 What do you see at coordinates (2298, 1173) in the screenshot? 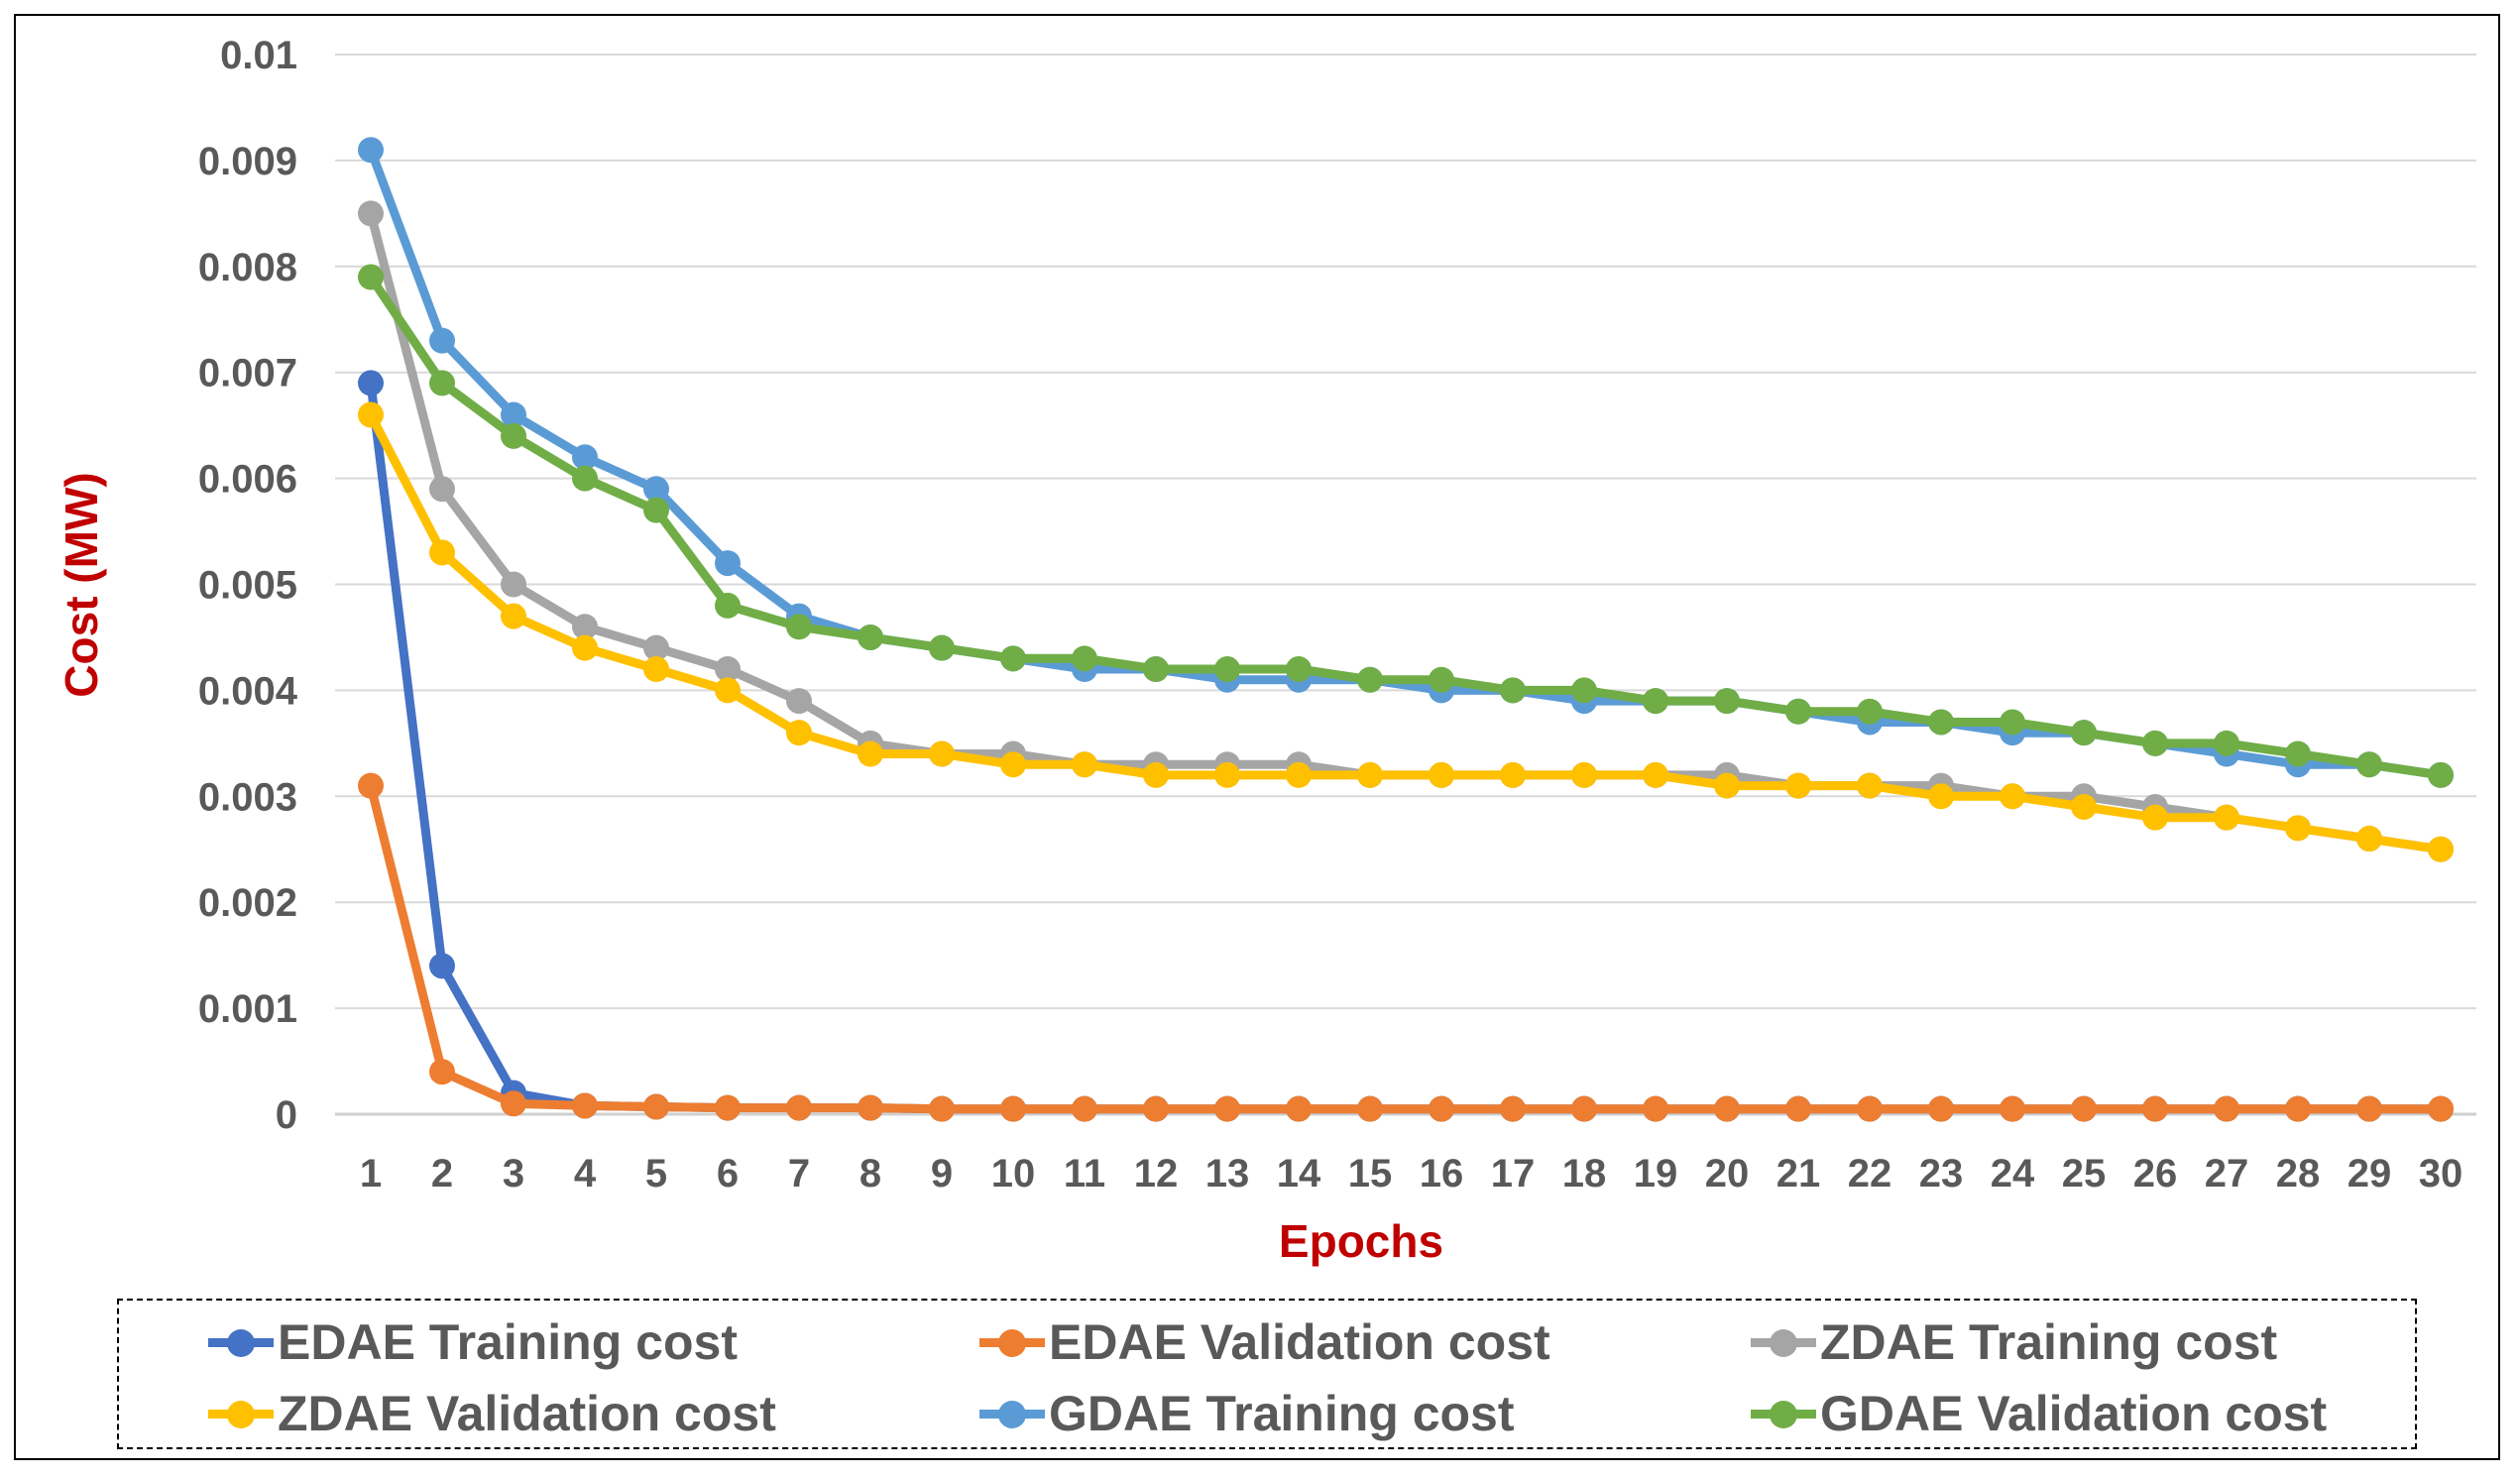
I see `x-tick-label: 28` at bounding box center [2298, 1173].